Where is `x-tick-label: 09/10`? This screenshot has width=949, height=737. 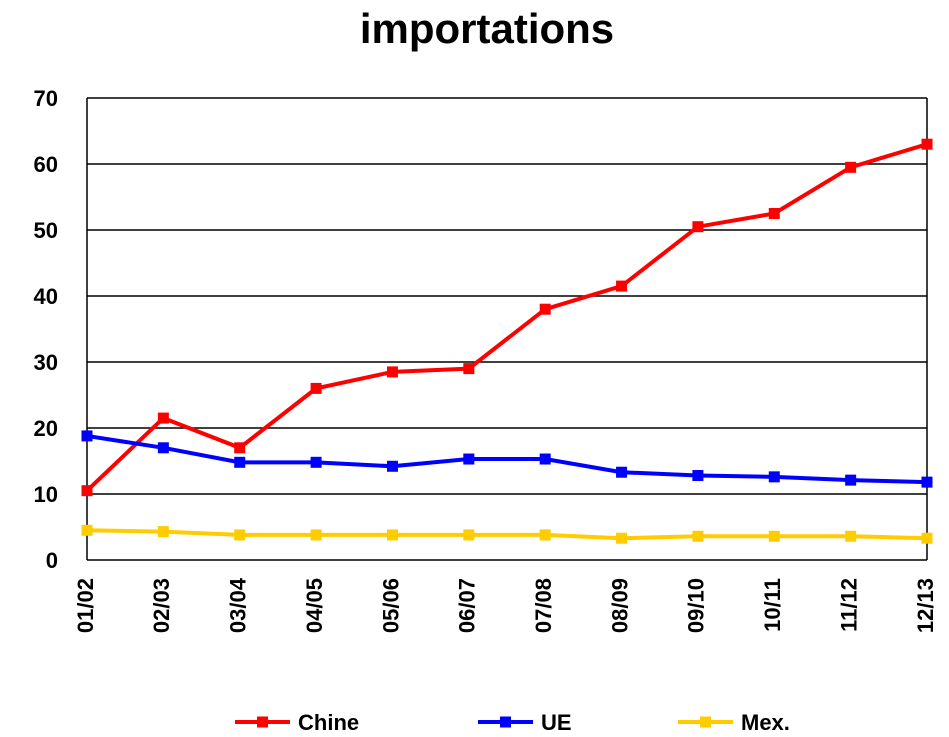 x-tick-label: 09/10 is located at coordinates (696, 605).